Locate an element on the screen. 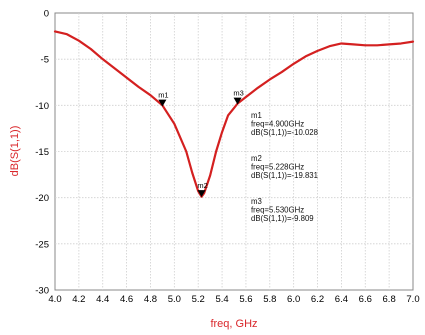  marker-readout-line: dB(S(1,1))=-9.809 is located at coordinates (282, 218).